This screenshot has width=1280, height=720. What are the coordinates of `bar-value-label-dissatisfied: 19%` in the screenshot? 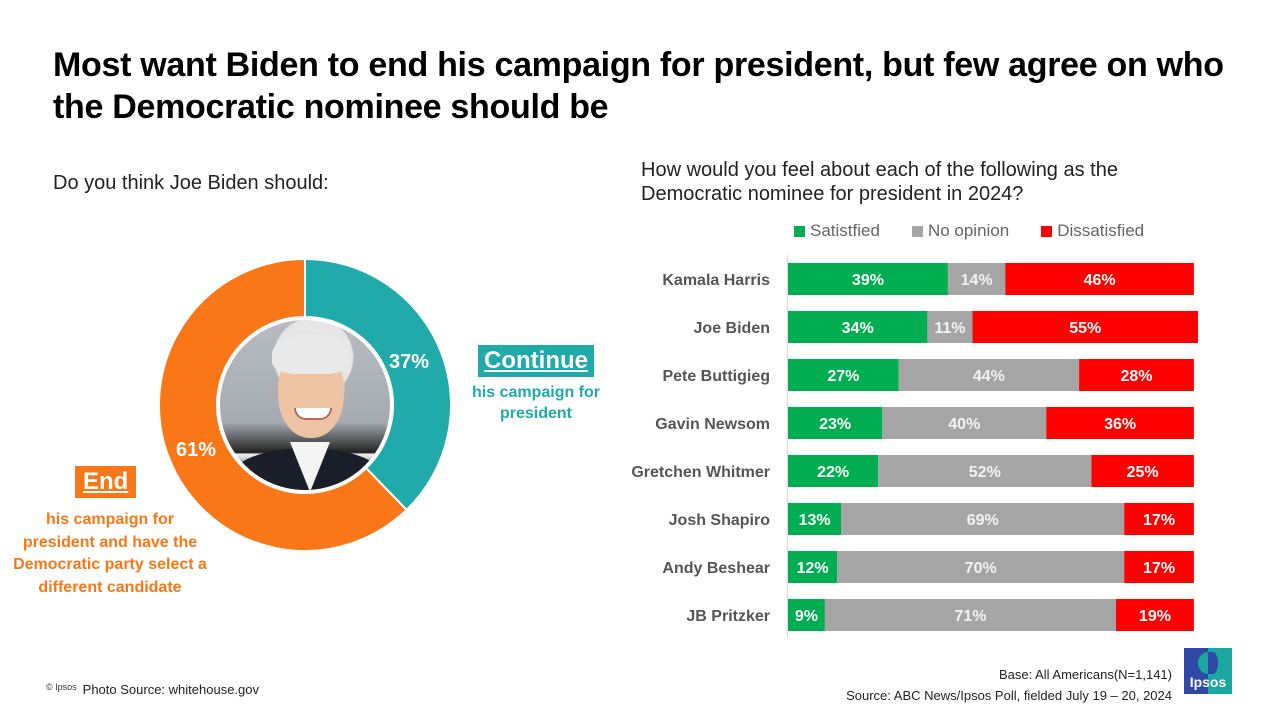 It's located at (1155, 616).